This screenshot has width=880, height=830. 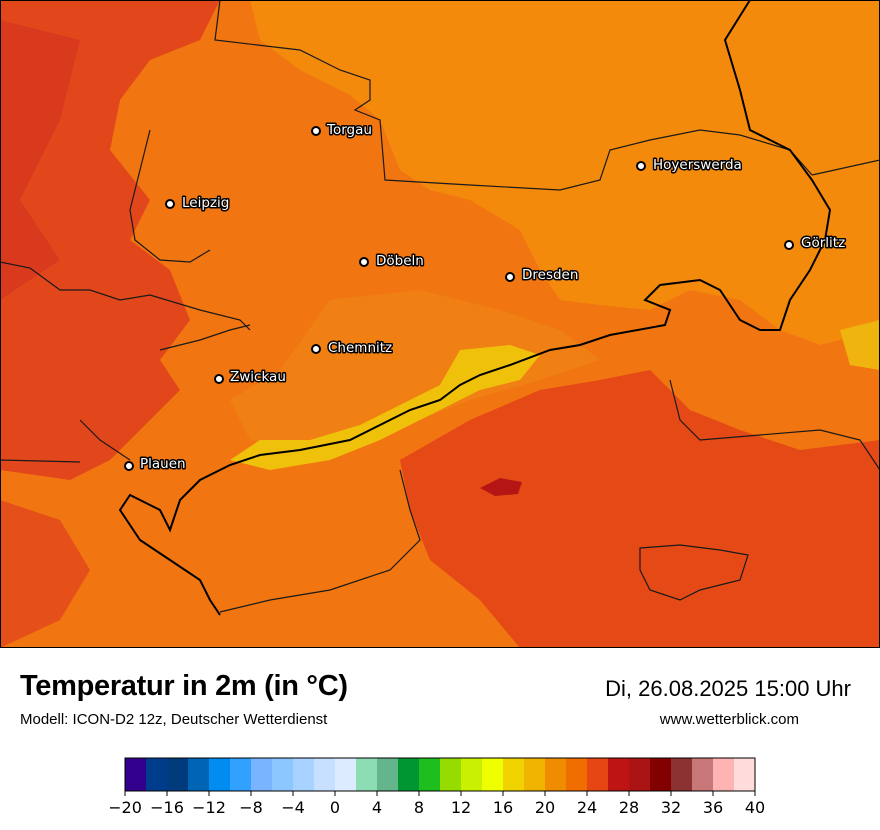 What do you see at coordinates (437, 804) in the screenshot?
I see `legend-ticks: −20 −16 −12 −8 −4 0 4 8 12 16 20 24 28 32 36 40` at bounding box center [437, 804].